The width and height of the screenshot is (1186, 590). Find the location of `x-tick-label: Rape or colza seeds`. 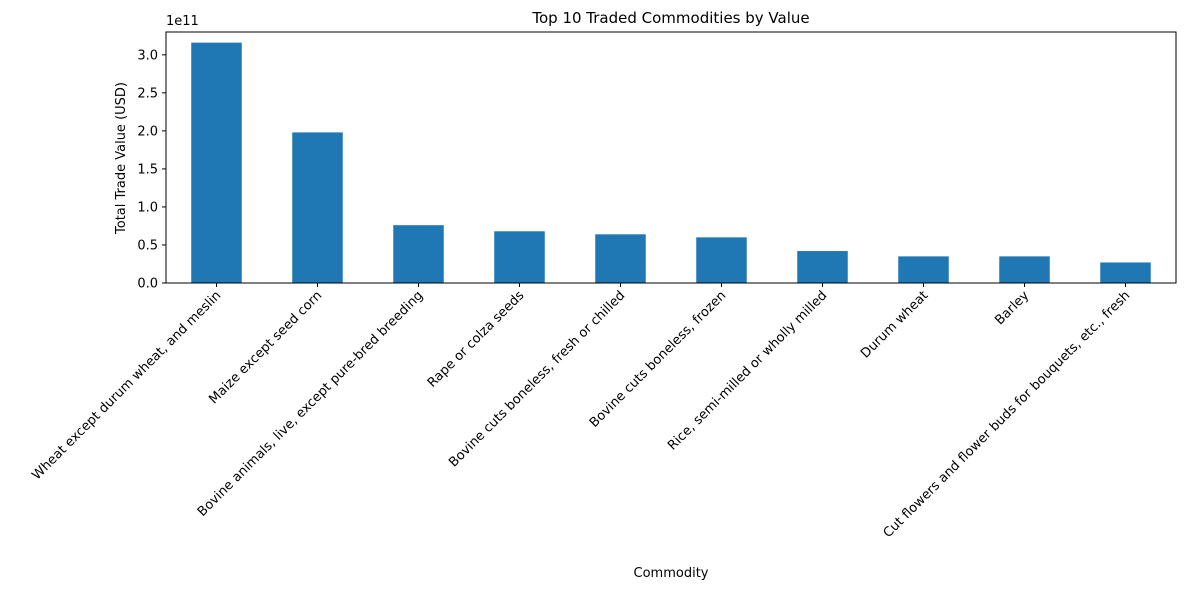

x-tick-label: Rape or colza seeds is located at coordinates (476, 339).